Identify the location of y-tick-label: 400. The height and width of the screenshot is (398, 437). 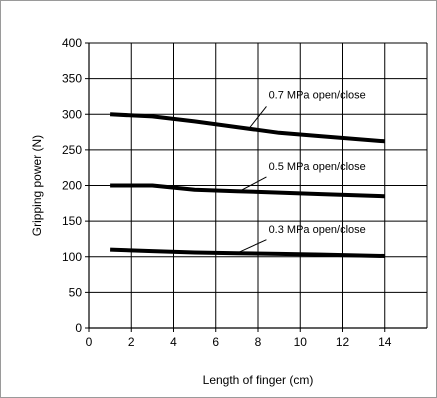
(72, 43).